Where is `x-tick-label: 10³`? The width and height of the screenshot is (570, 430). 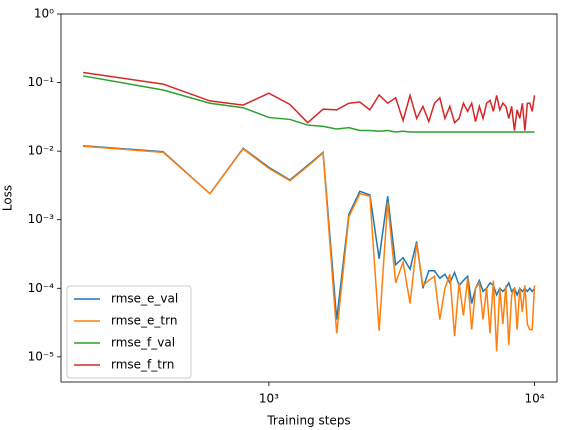
x-tick-label: 10³ is located at coordinates (269, 399).